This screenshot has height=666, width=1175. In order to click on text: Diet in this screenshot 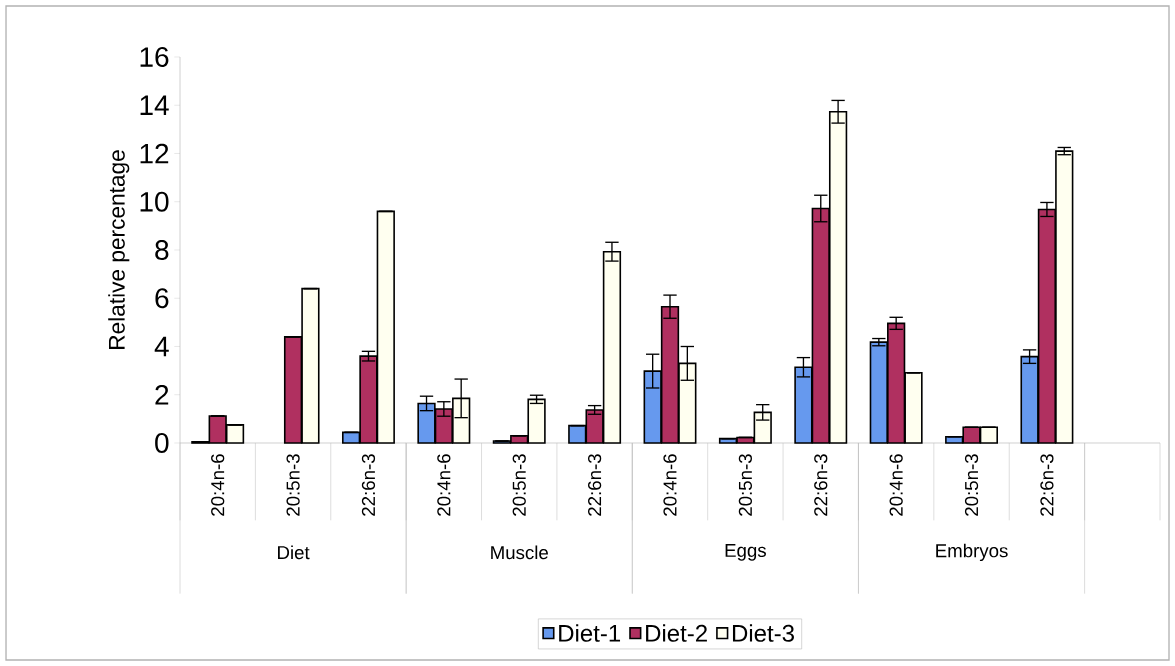, I will do `click(294, 552)`.